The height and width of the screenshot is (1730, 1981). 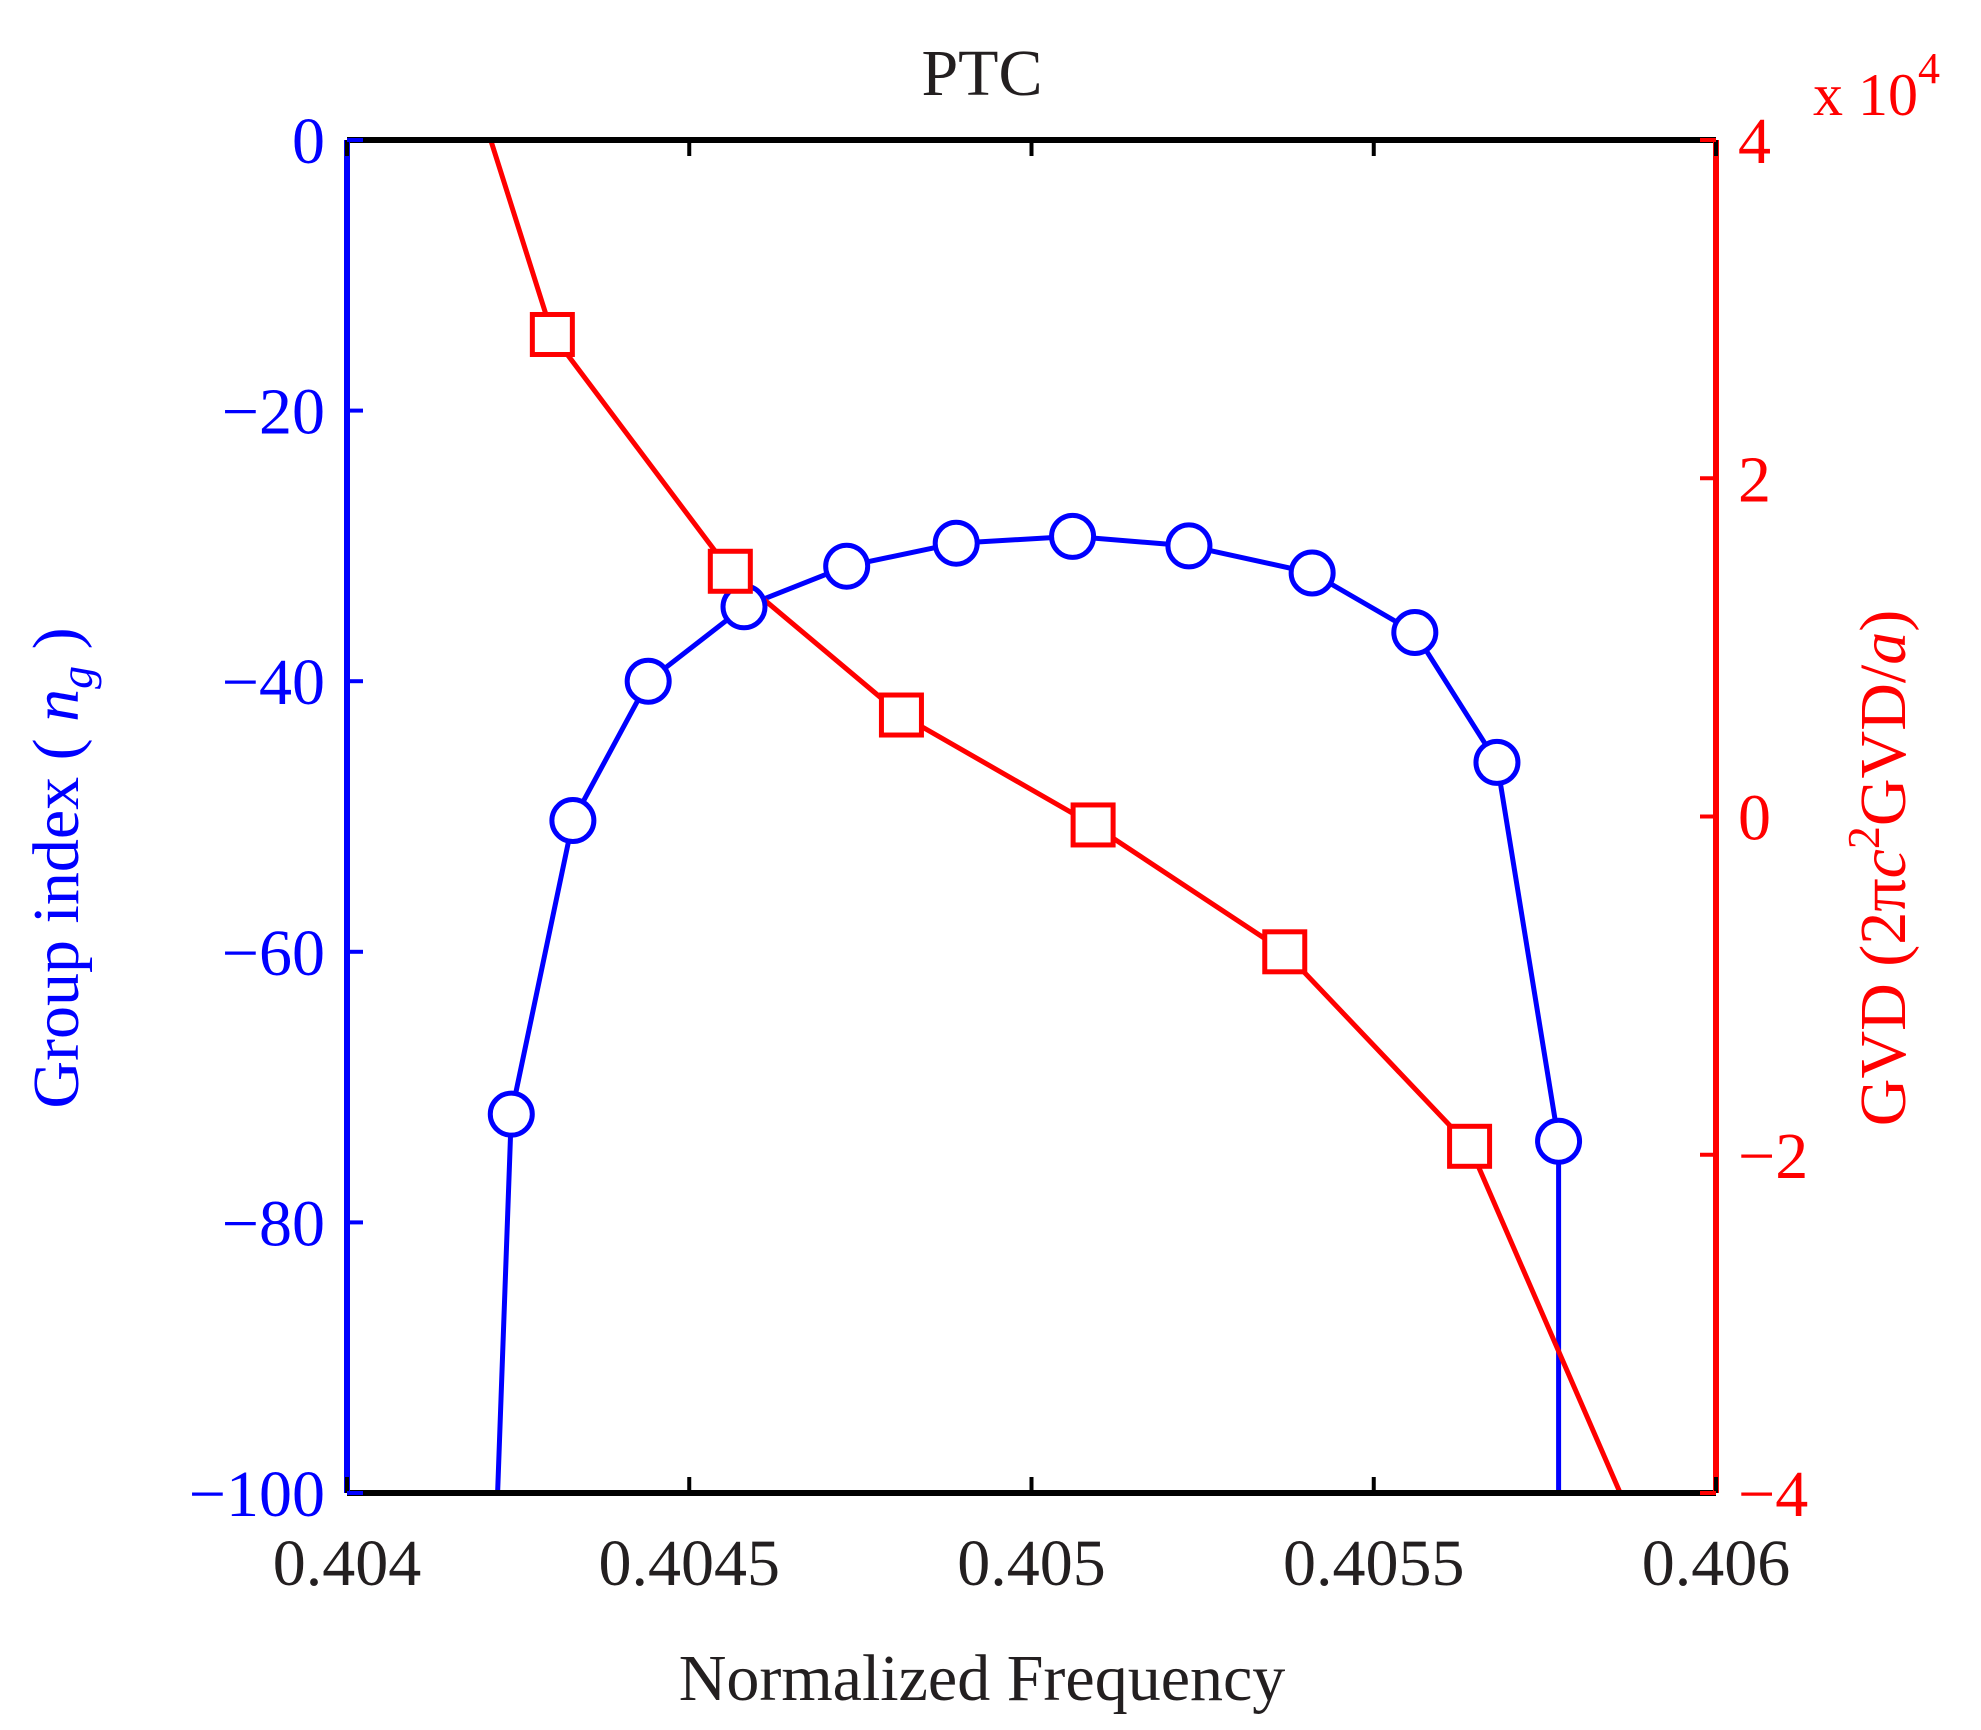 What do you see at coordinates (1374, 1563) in the screenshot?
I see `x-tick-label: 0.4055` at bounding box center [1374, 1563].